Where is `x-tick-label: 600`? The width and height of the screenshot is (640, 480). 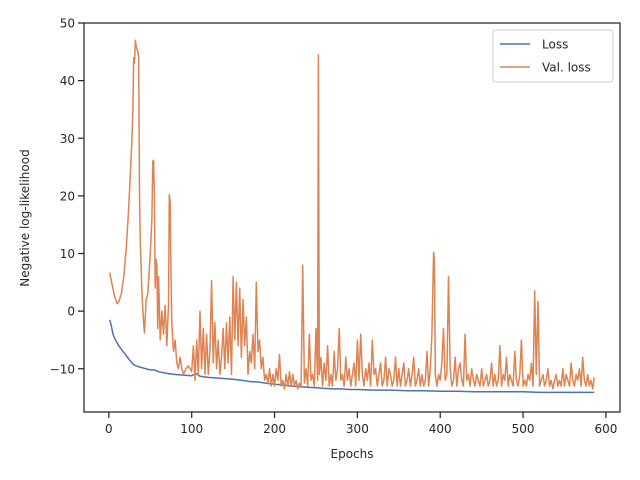
x-tick-label: 600 is located at coordinates (605, 429).